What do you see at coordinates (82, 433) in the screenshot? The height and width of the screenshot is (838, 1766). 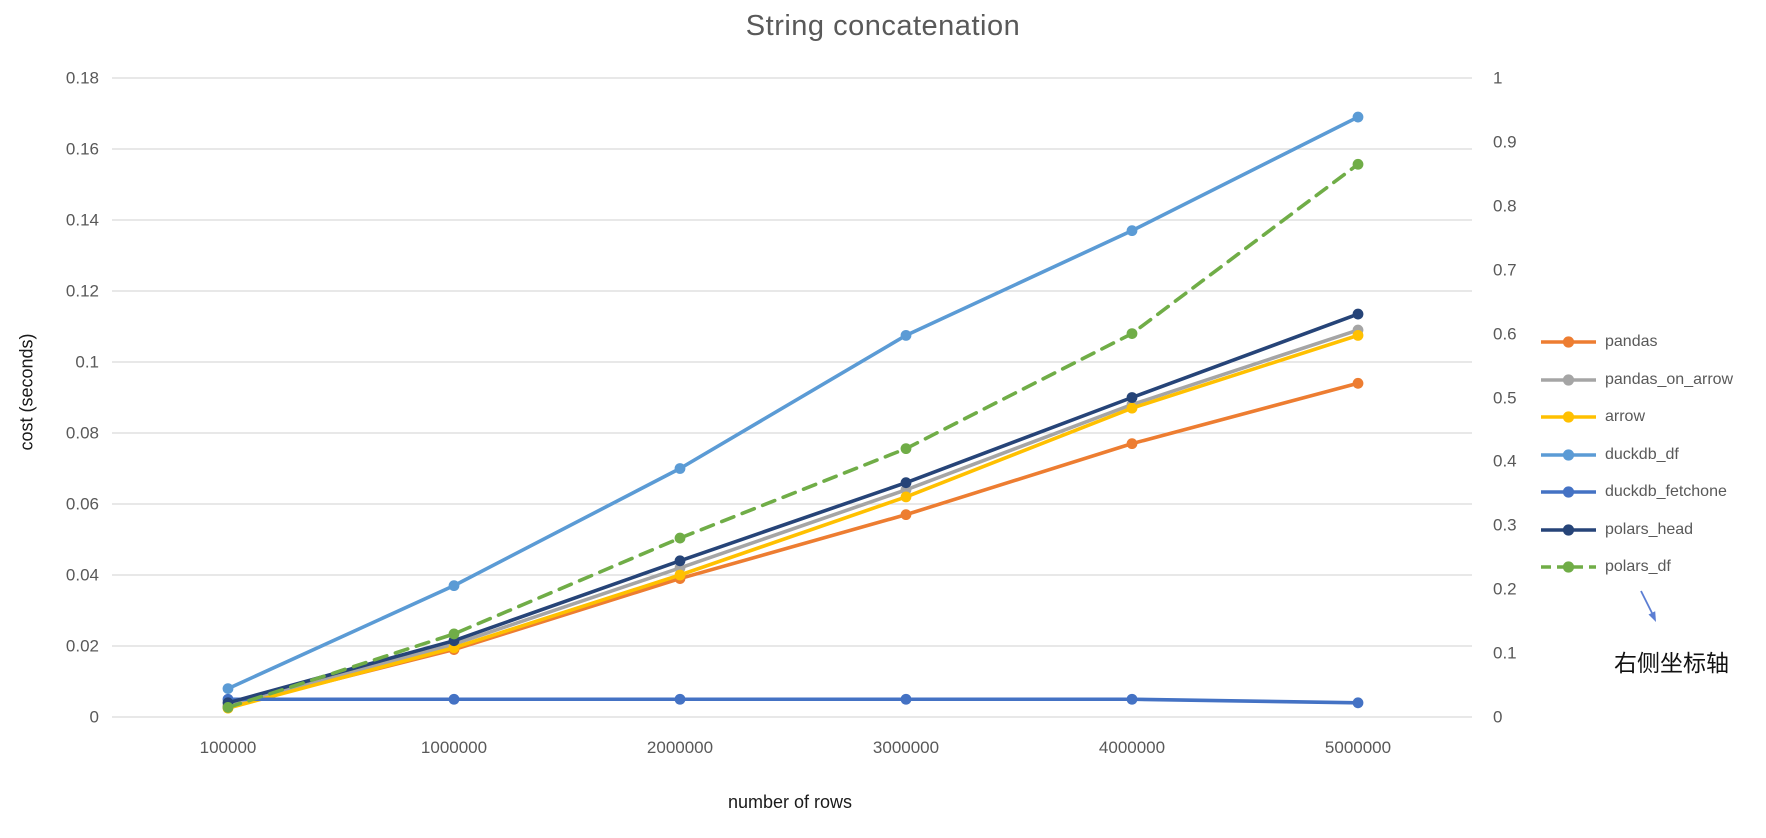 I see `left-axis-tick: 0.08` at bounding box center [82, 433].